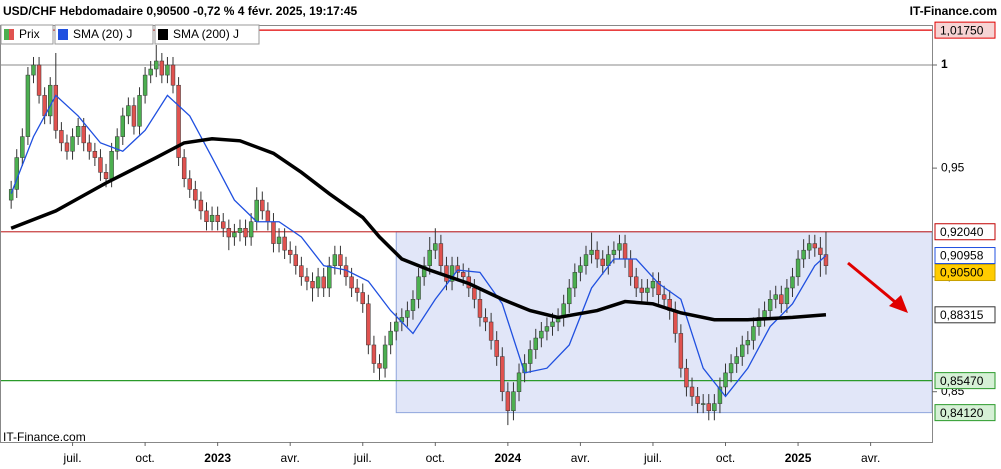 This screenshot has width=1001, height=469. What do you see at coordinates (962, 381) in the screenshot?
I see `price-label: 0,85470` at bounding box center [962, 381].